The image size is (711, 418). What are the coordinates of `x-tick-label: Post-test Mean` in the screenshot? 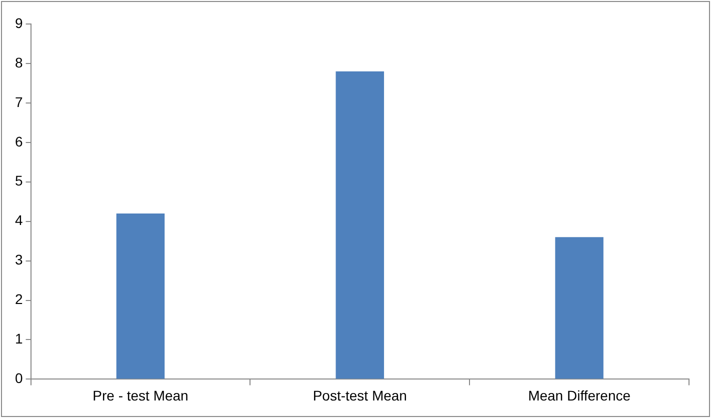 It's located at (359, 395).